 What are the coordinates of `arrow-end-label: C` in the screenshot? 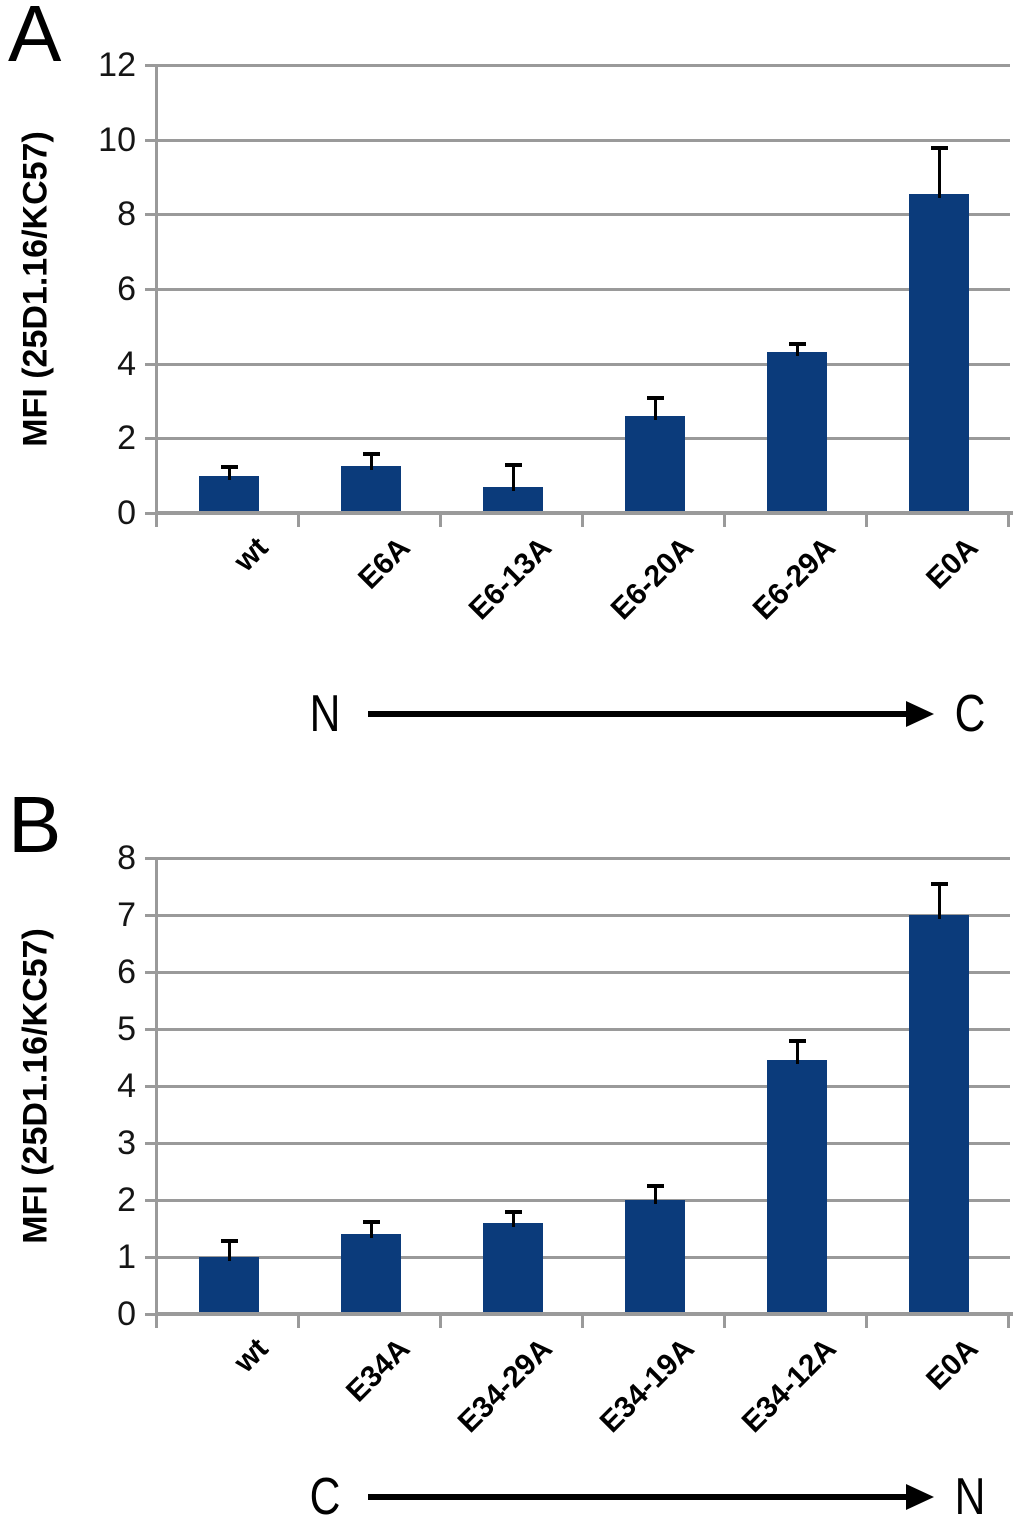 It's located at (970, 714).